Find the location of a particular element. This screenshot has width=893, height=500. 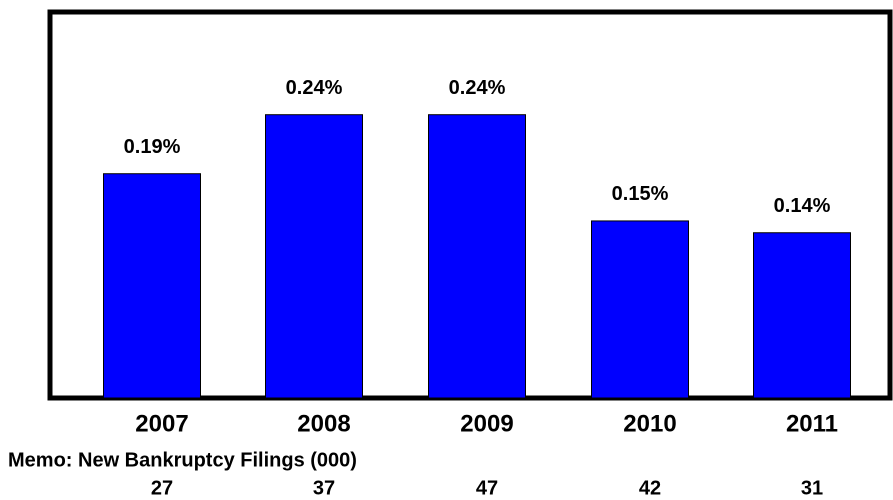

memo-value: 31 is located at coordinates (812, 488).